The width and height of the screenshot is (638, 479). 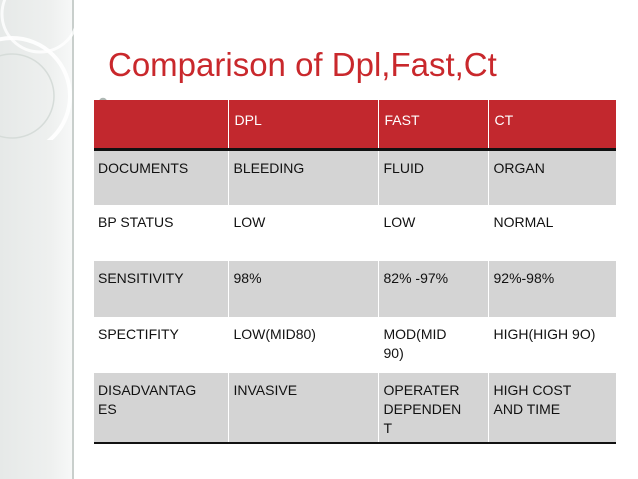 I want to click on row-label: DISADVANTAG ES, so click(x=161, y=408).